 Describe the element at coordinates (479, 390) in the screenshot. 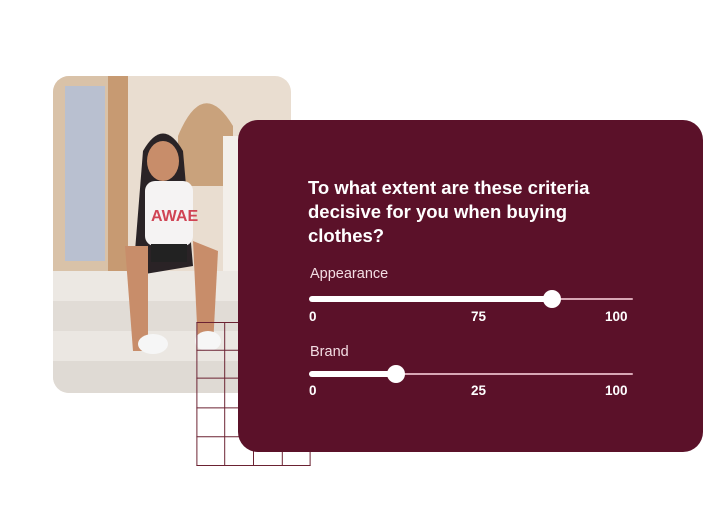

I see `slider-value: 25` at that location.